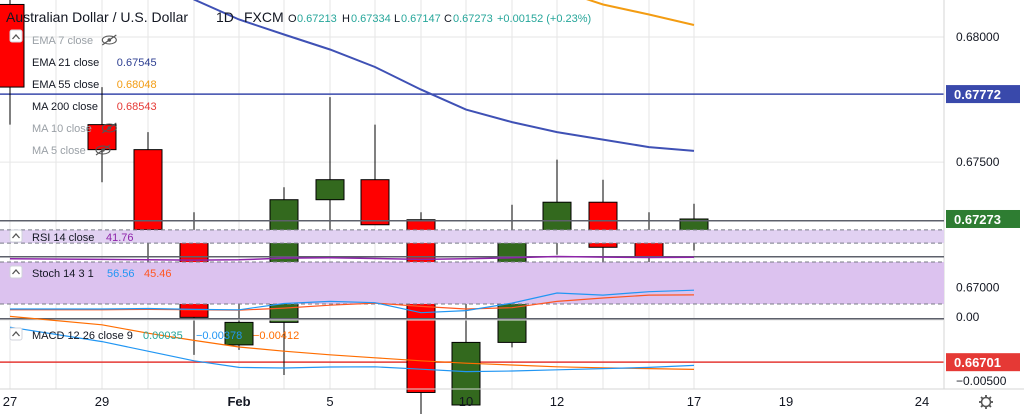 The width and height of the screenshot is (1024, 419). What do you see at coordinates (329, 401) in the screenshot?
I see `time-label: 5` at bounding box center [329, 401].